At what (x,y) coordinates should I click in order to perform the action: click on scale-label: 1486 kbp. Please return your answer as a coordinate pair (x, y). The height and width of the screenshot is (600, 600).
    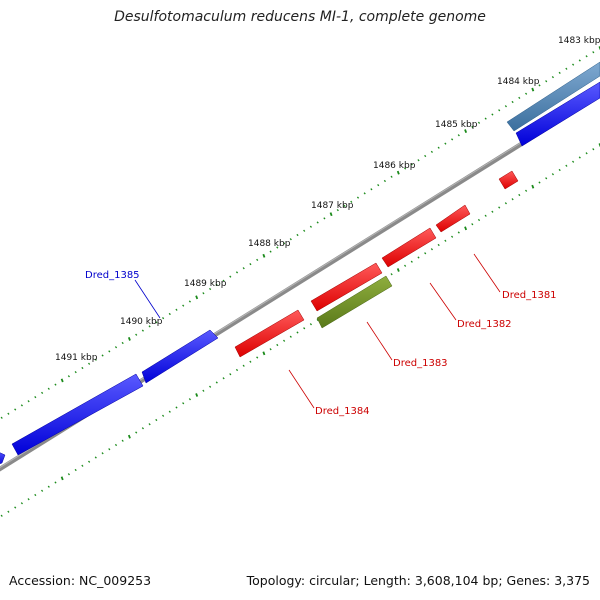
    Looking at the image, I should click on (394, 166).